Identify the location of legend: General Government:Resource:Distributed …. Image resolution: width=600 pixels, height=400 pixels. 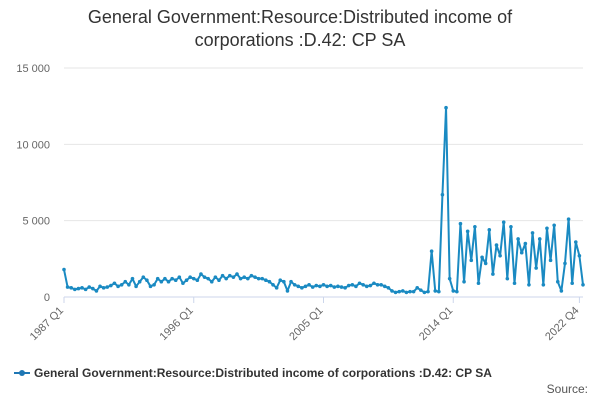
(253, 373).